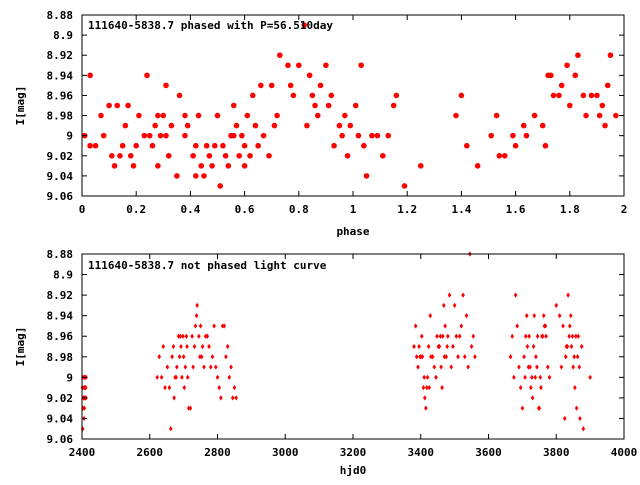 Image resolution: width=640 pixels, height=485 pixels. I want to click on y-tick-label: 9.06, so click(60, 439).